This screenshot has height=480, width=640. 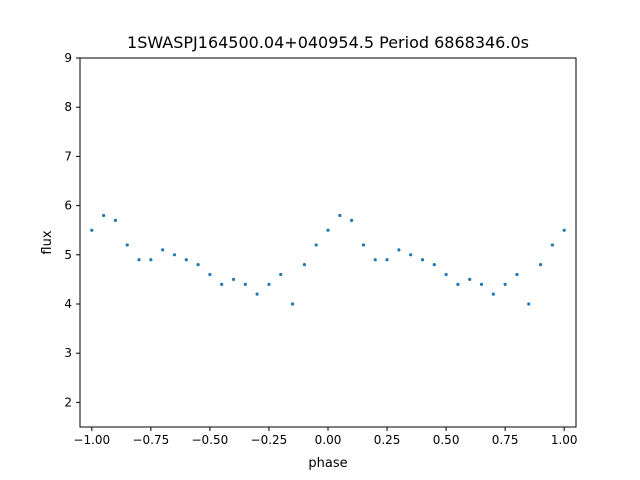 What do you see at coordinates (68, 304) in the screenshot?
I see `y-tick-label: 4` at bounding box center [68, 304].